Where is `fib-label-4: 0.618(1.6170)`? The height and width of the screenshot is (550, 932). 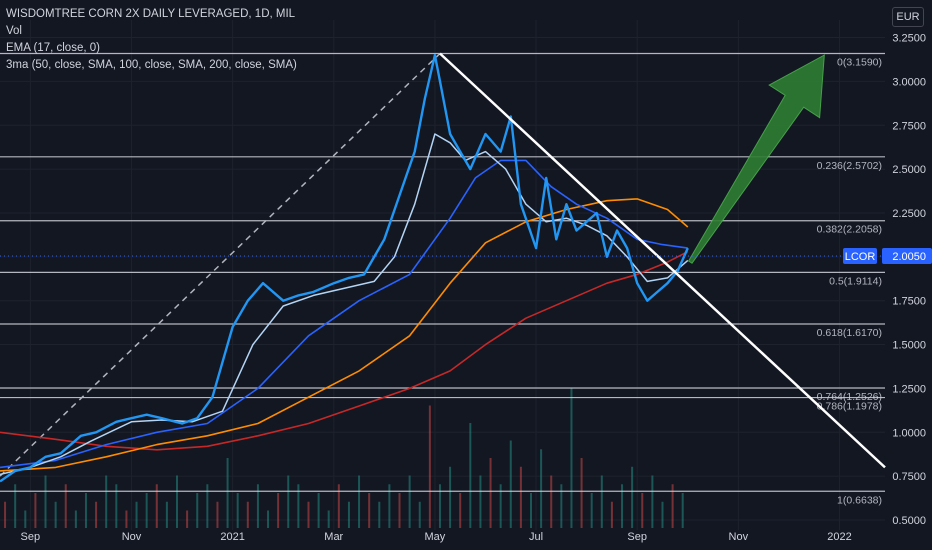 fib-label-4: 0.618(1.6170) is located at coordinates (849, 333).